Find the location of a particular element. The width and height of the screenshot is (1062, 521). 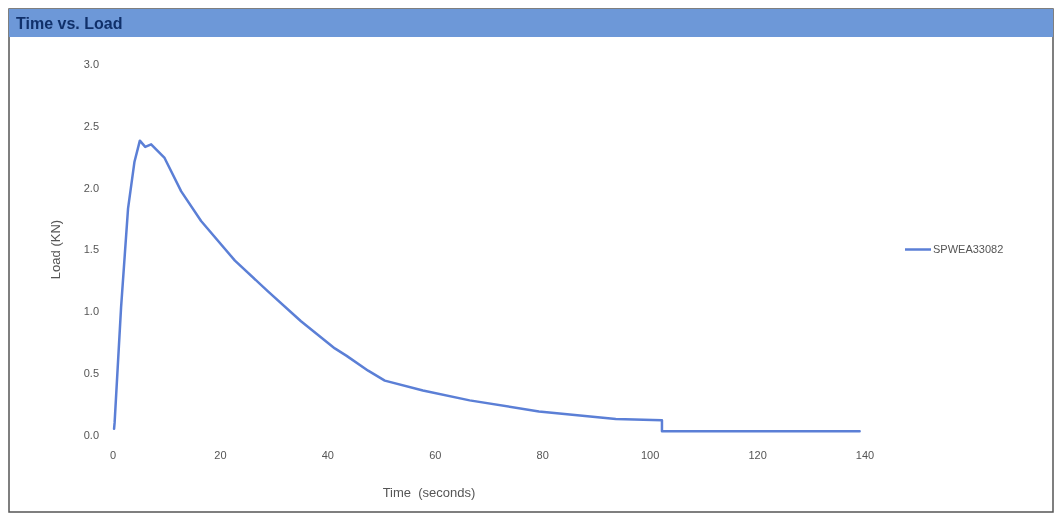

y-tick-label: 3.0 is located at coordinates (91, 63).